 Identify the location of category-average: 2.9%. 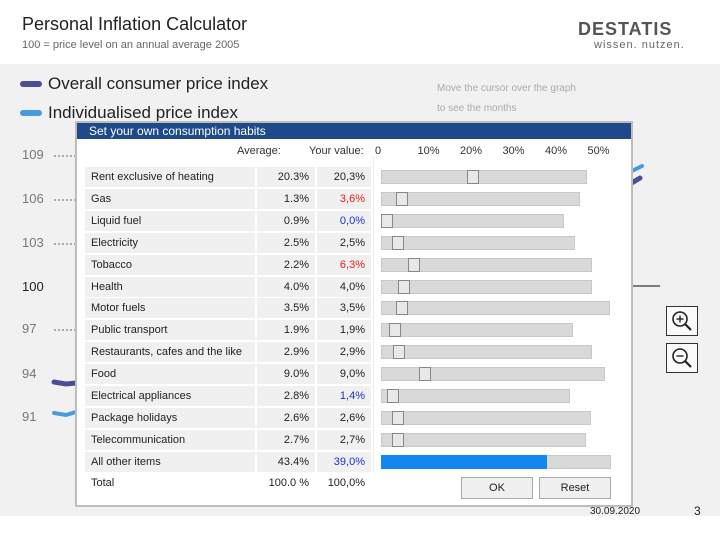
(286, 352).